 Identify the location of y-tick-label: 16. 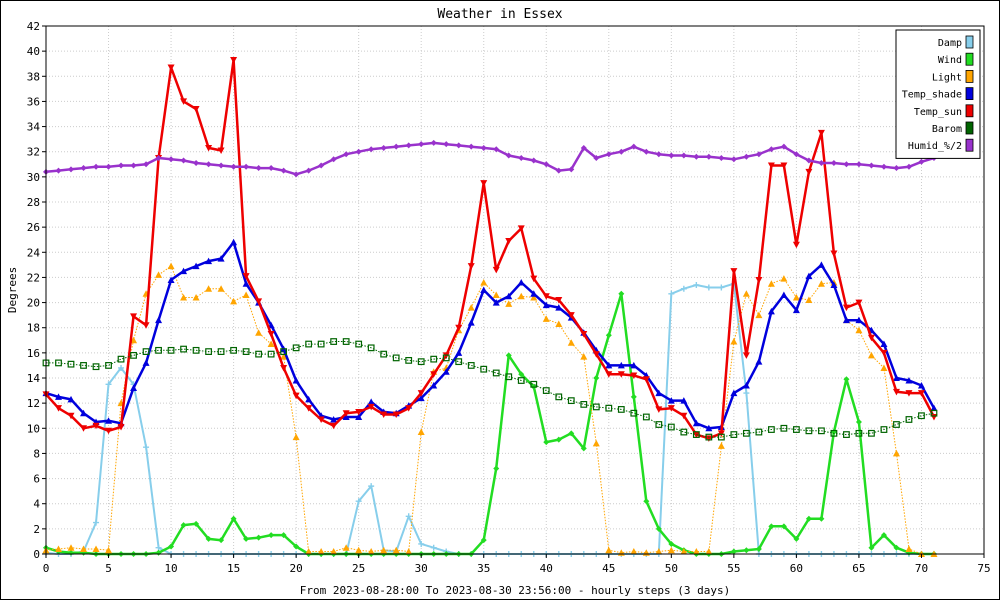
(33, 353).